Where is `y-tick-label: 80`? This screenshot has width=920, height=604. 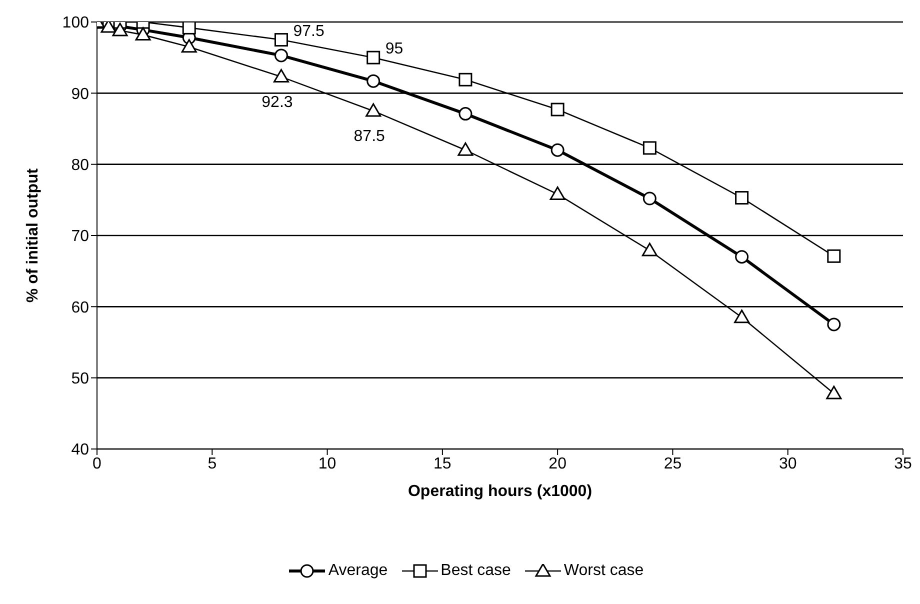
y-tick-label: 80 is located at coordinates (80, 165).